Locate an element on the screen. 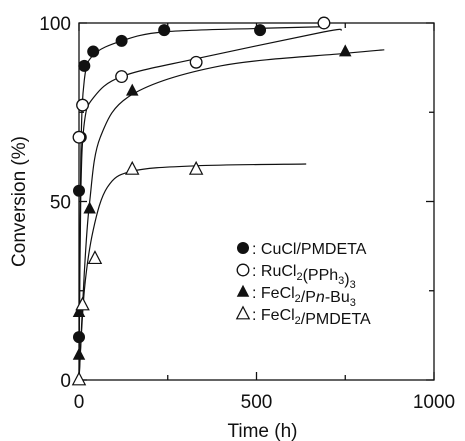 The width and height of the screenshot is (465, 441). x-tick-label: 1000 is located at coordinates (434, 402).